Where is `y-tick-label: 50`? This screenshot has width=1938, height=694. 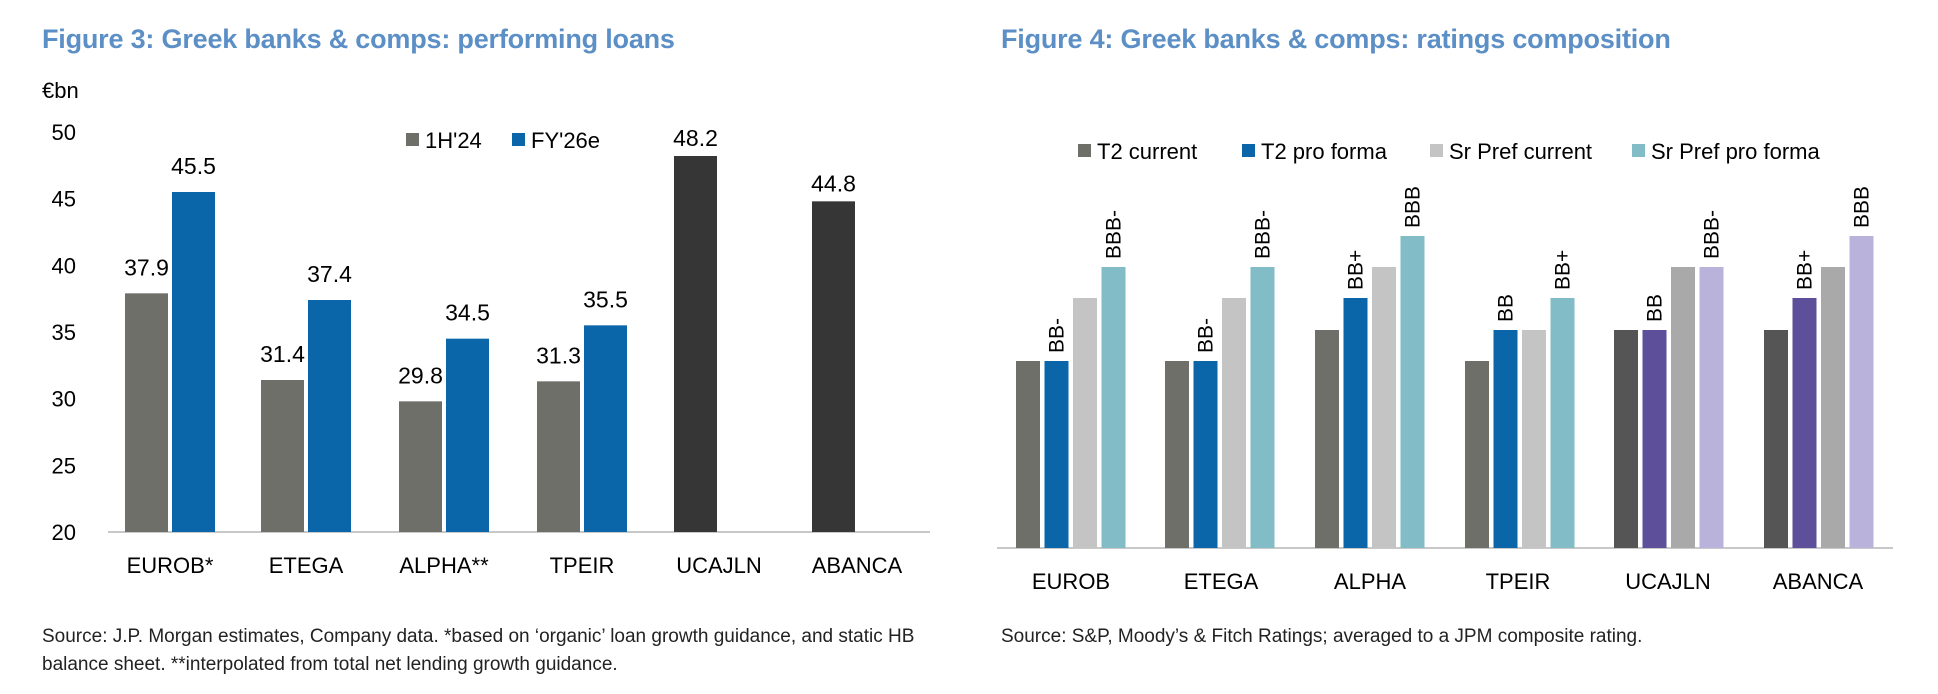 y-tick-label: 50 is located at coordinates (64, 132).